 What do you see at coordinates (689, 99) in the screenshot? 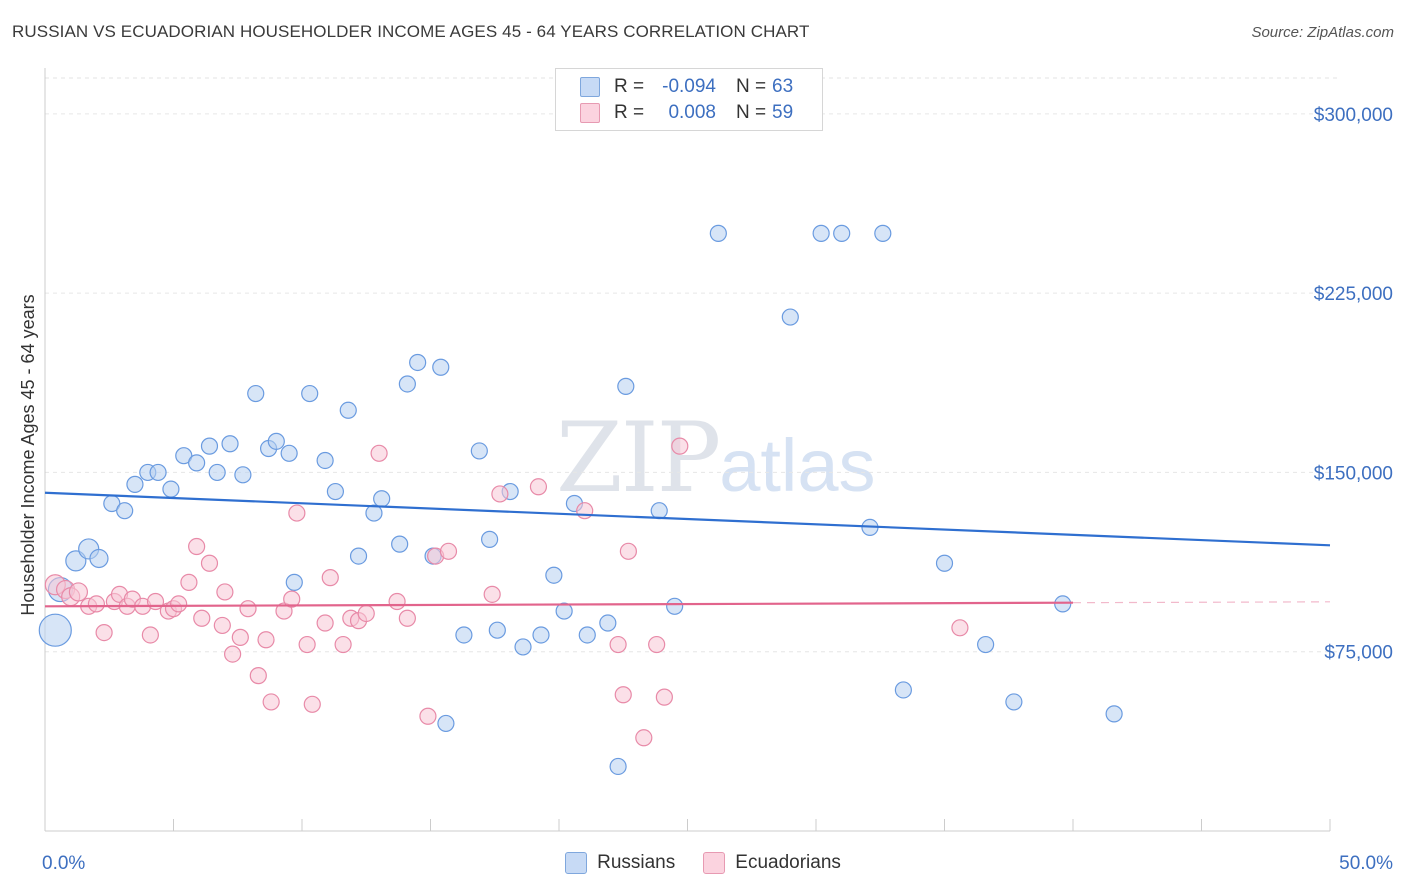
I see `correlation-legend: R = -0.094 N = 63 R = 0.008 N = 59` at bounding box center [689, 99].